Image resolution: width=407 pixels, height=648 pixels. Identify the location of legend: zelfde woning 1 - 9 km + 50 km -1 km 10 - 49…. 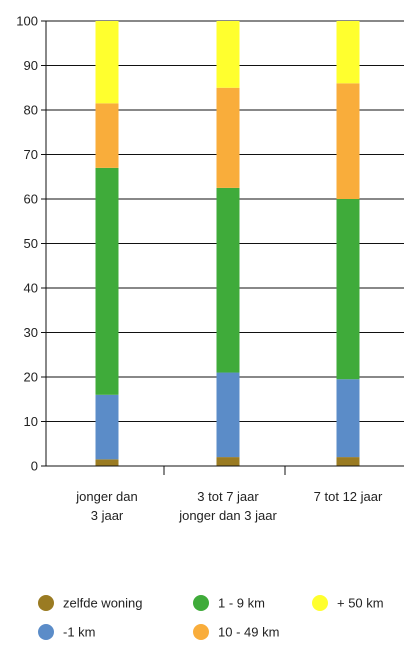
(211, 617).